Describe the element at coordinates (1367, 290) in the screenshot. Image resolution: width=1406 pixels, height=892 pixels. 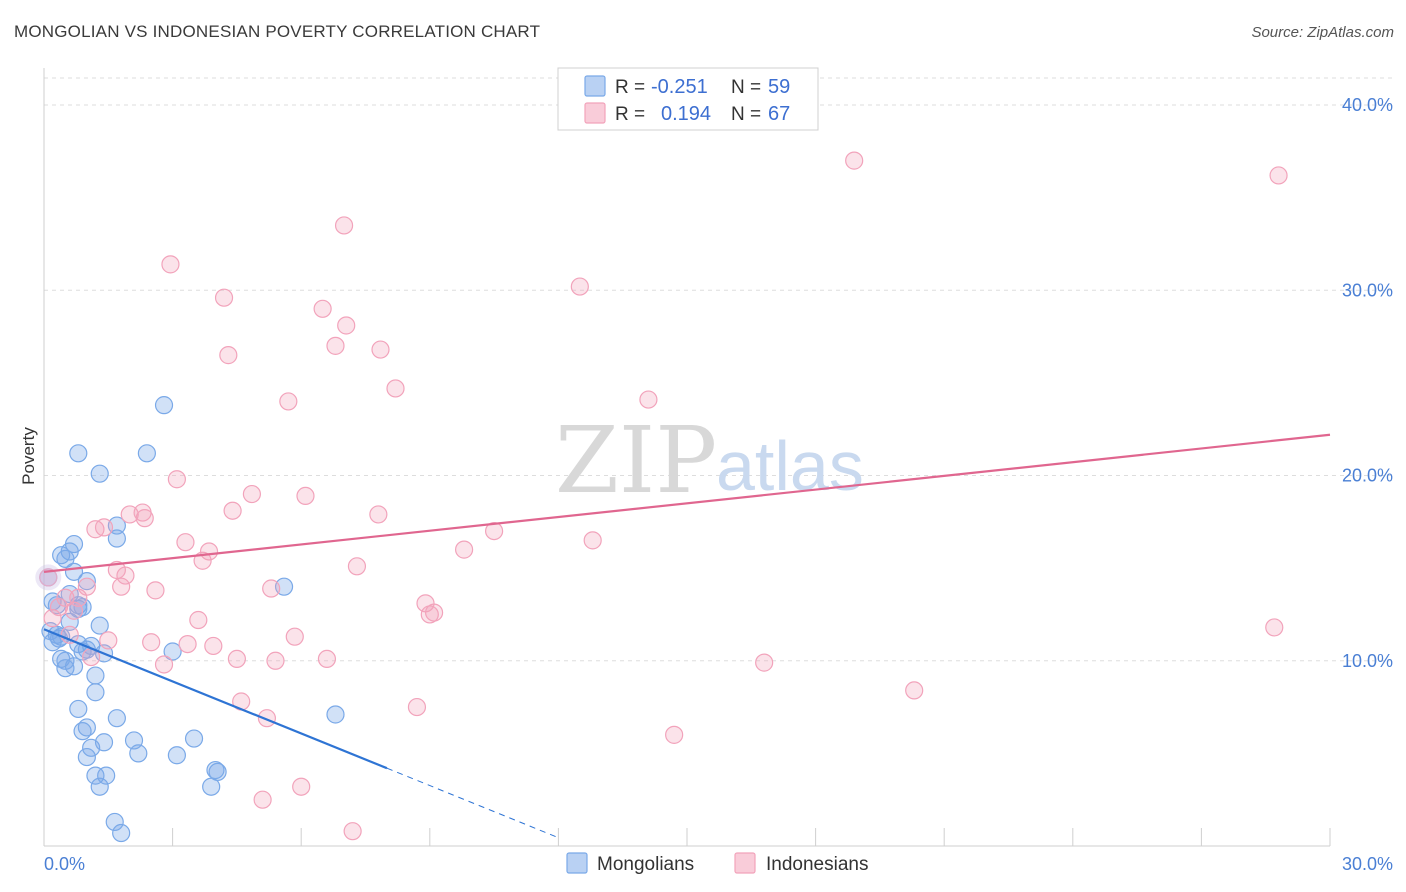
I see `y-tick-label: 30.0%` at that location.